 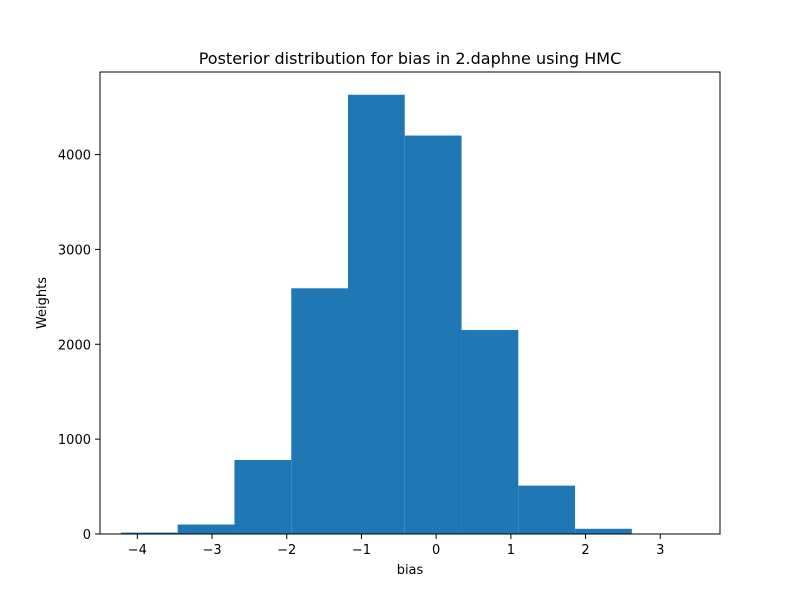 I want to click on x-tick-label: −4, so click(x=137, y=550).